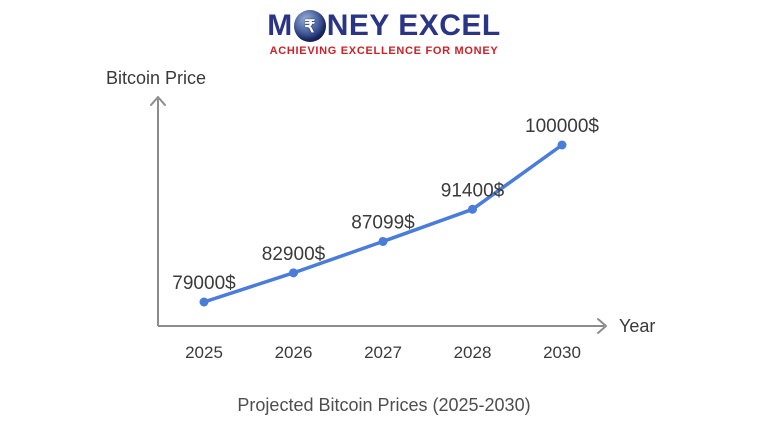 The image size is (768, 432). Describe the element at coordinates (473, 352) in the screenshot. I see `x-tick-label-2028: 2028` at that location.